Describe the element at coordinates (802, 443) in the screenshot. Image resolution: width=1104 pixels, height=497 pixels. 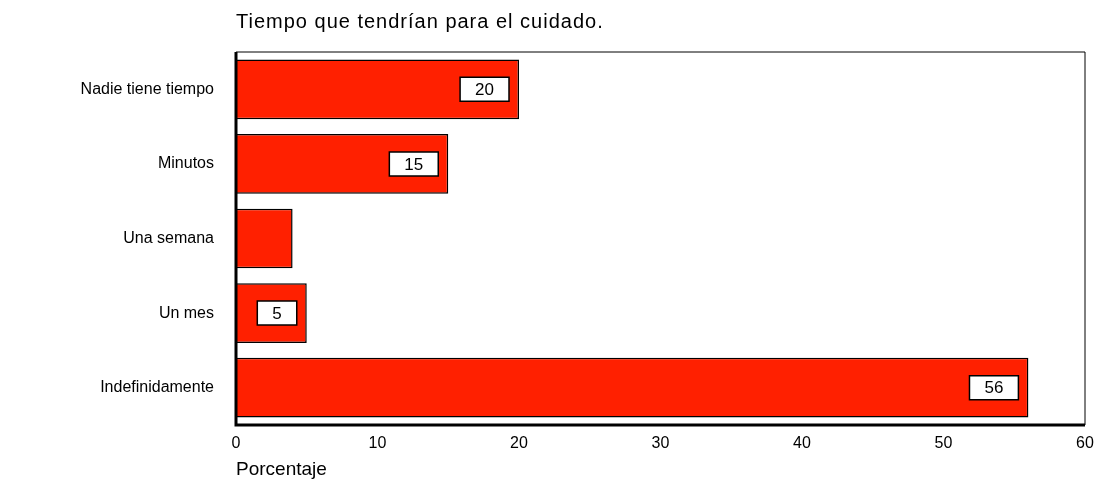
I see `x-tick-label: 40` at that location.